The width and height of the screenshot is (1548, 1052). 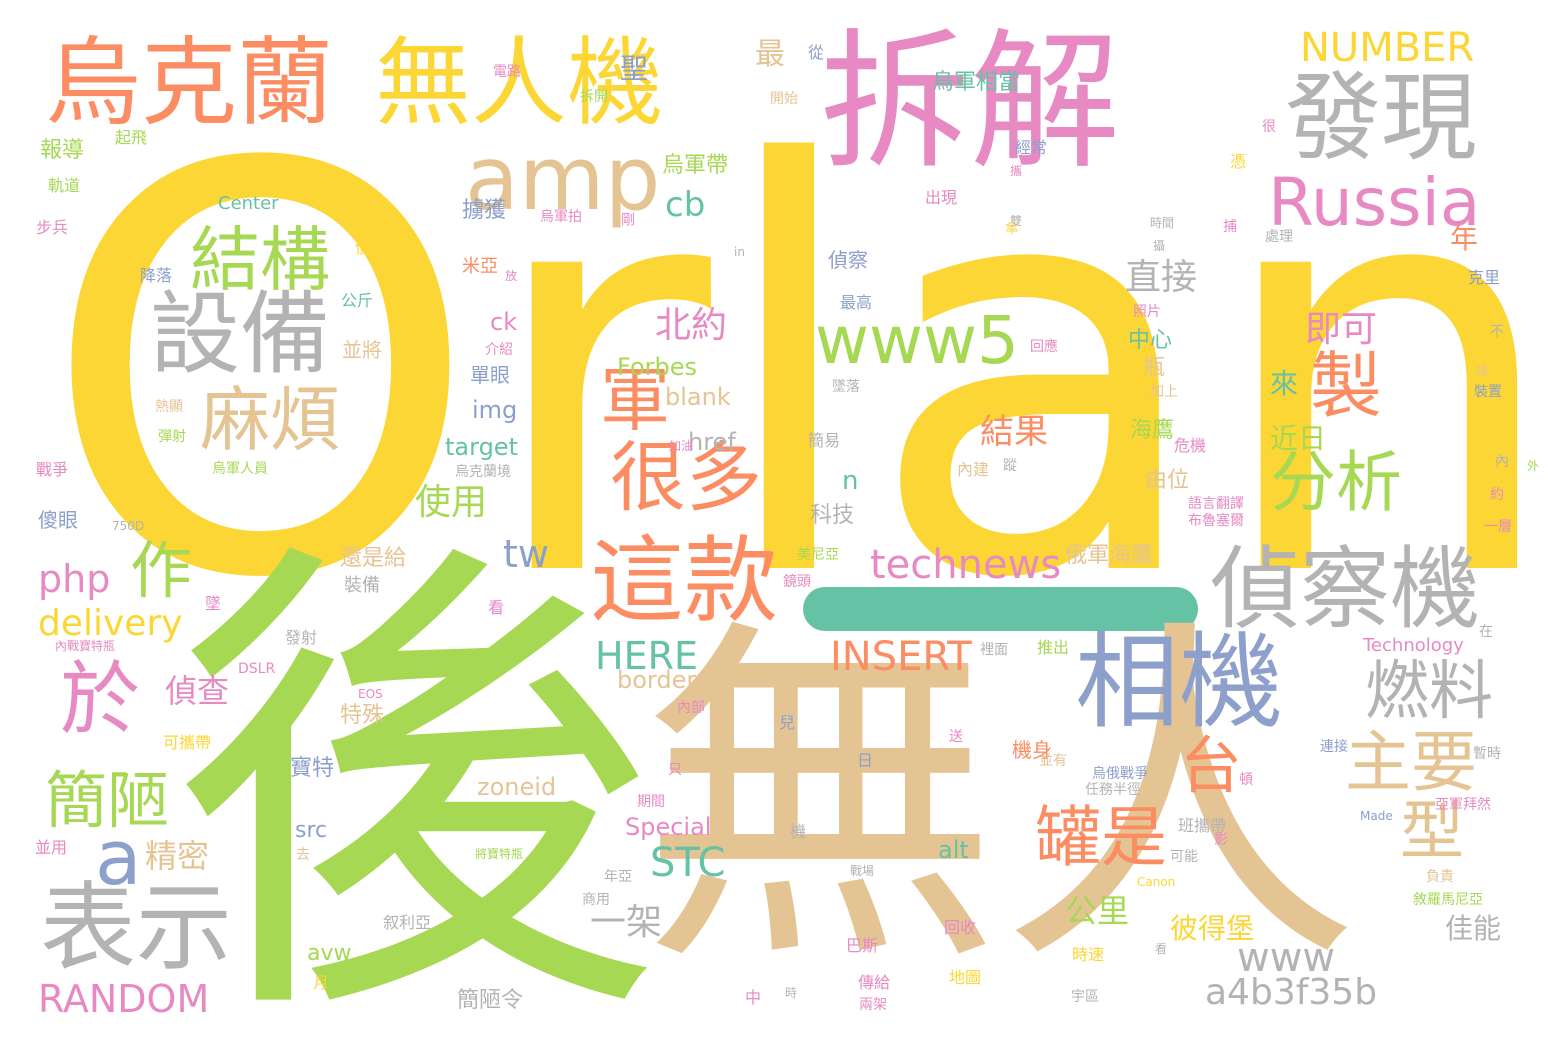 What do you see at coordinates (994, 650) in the screenshot?
I see `cloud-word: 裡面` at bounding box center [994, 650].